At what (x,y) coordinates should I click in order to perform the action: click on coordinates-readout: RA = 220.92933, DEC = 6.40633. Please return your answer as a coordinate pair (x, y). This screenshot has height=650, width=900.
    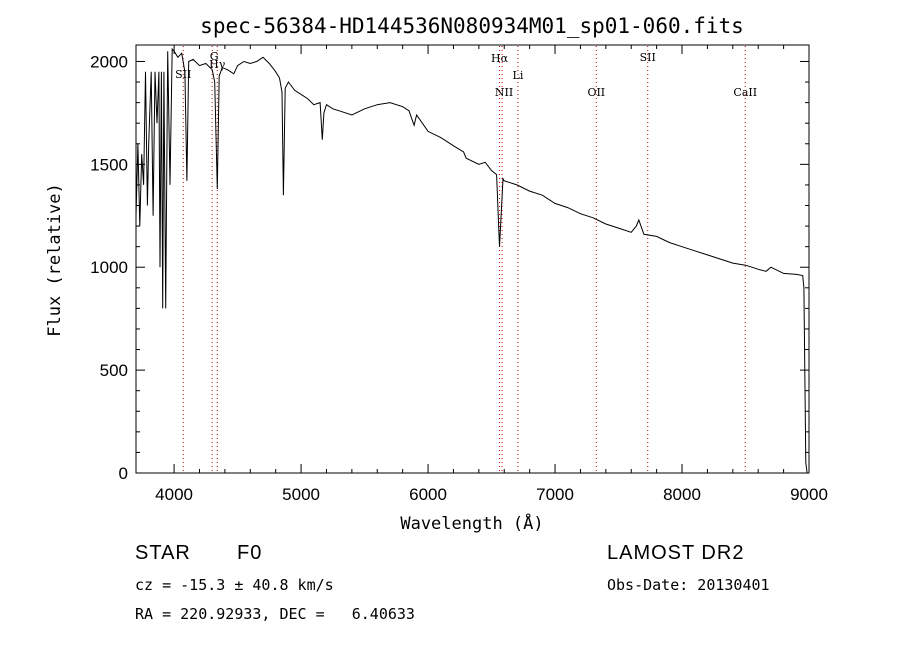
    Looking at the image, I should click on (275, 614).